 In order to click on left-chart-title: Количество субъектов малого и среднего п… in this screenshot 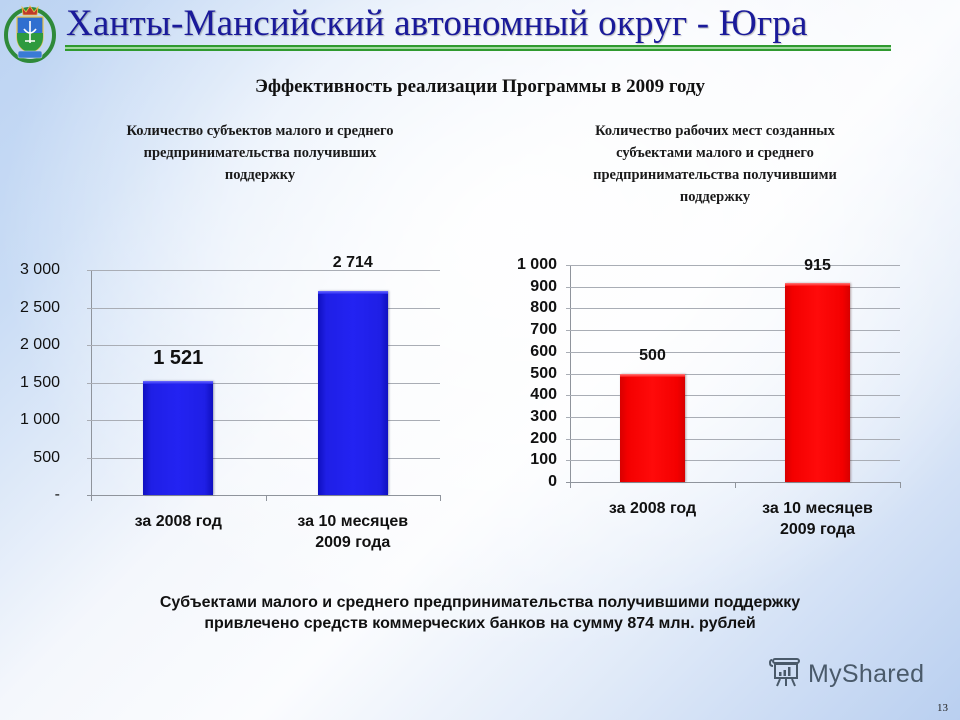, I will do `click(260, 153)`.